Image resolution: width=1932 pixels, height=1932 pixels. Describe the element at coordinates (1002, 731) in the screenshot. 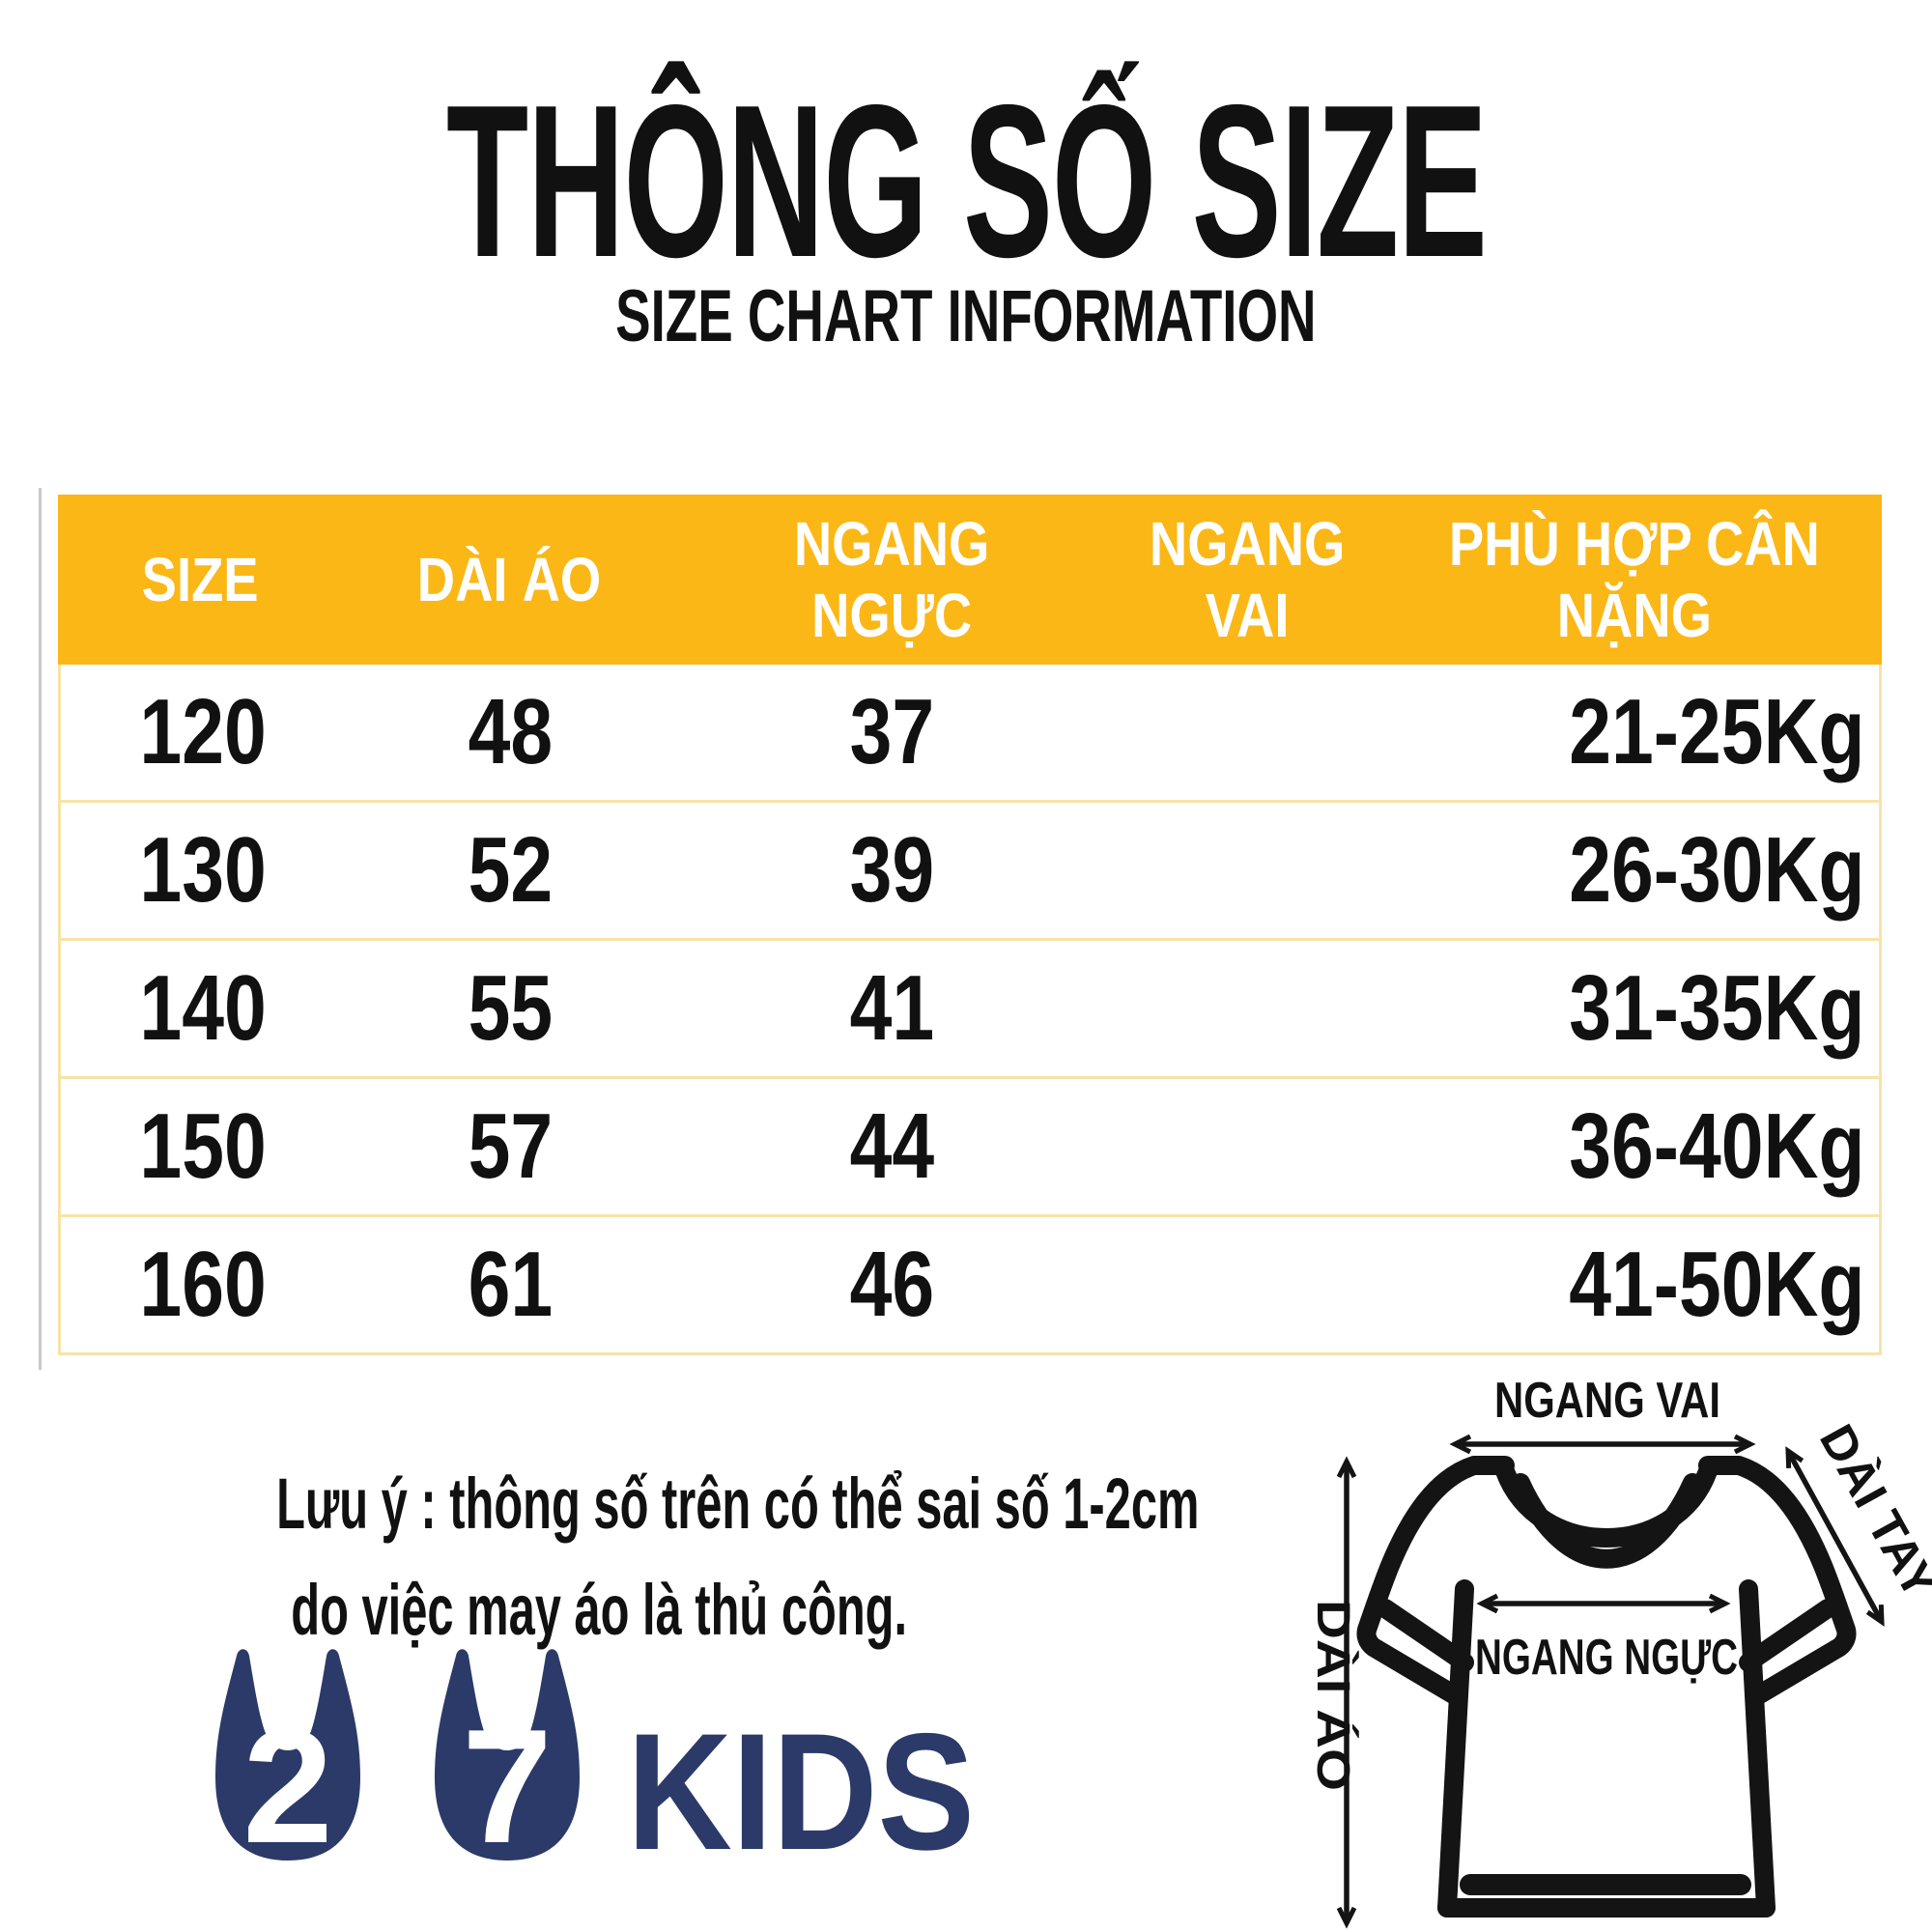

I see `table-row: 120 48 37 21-25Kg` at that location.